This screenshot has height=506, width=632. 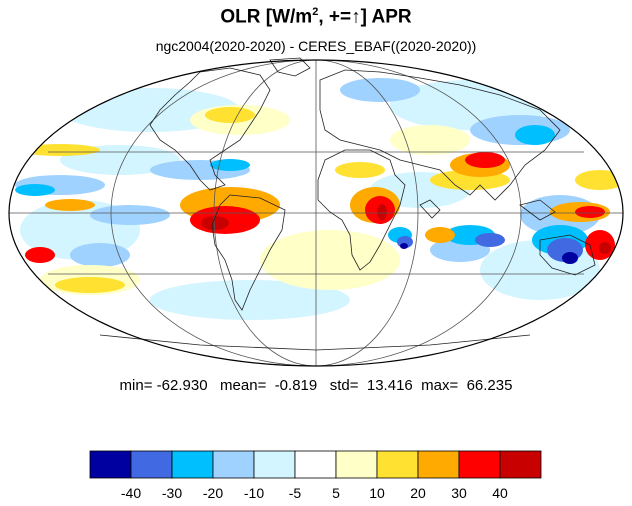 What do you see at coordinates (418, 493) in the screenshot?
I see `colorbar-tick-label: 20` at bounding box center [418, 493].